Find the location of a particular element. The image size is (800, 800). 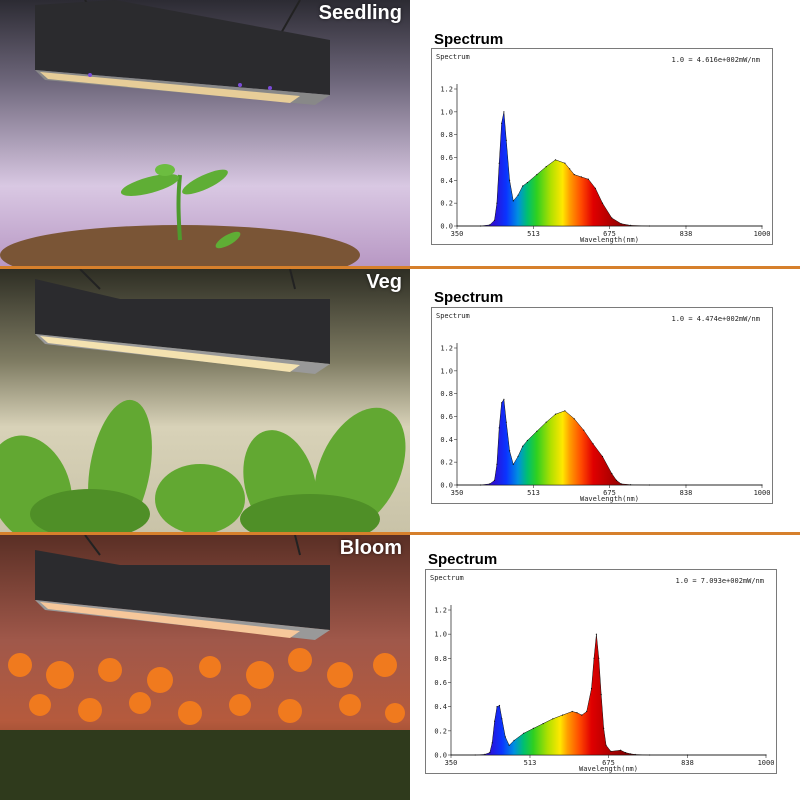

stage-label-seedling: Seedling is located at coordinates (360, 13).